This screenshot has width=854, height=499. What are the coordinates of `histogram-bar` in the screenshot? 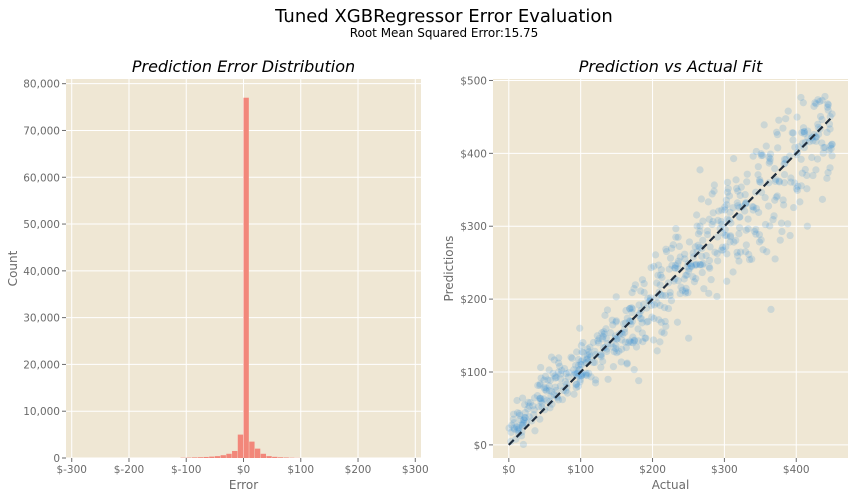 It's located at (212, 457).